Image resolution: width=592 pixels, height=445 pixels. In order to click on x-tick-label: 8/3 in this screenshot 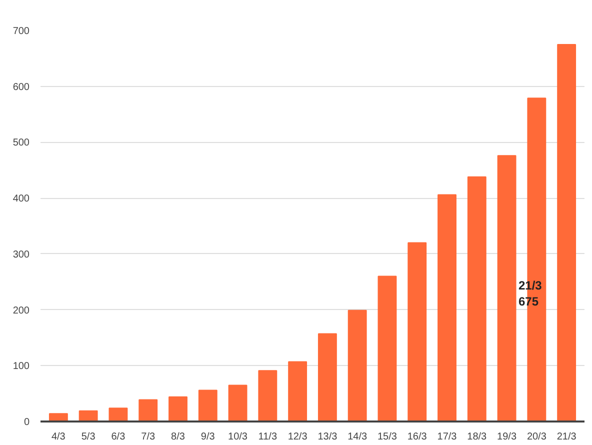, I will do `click(178, 437)`.